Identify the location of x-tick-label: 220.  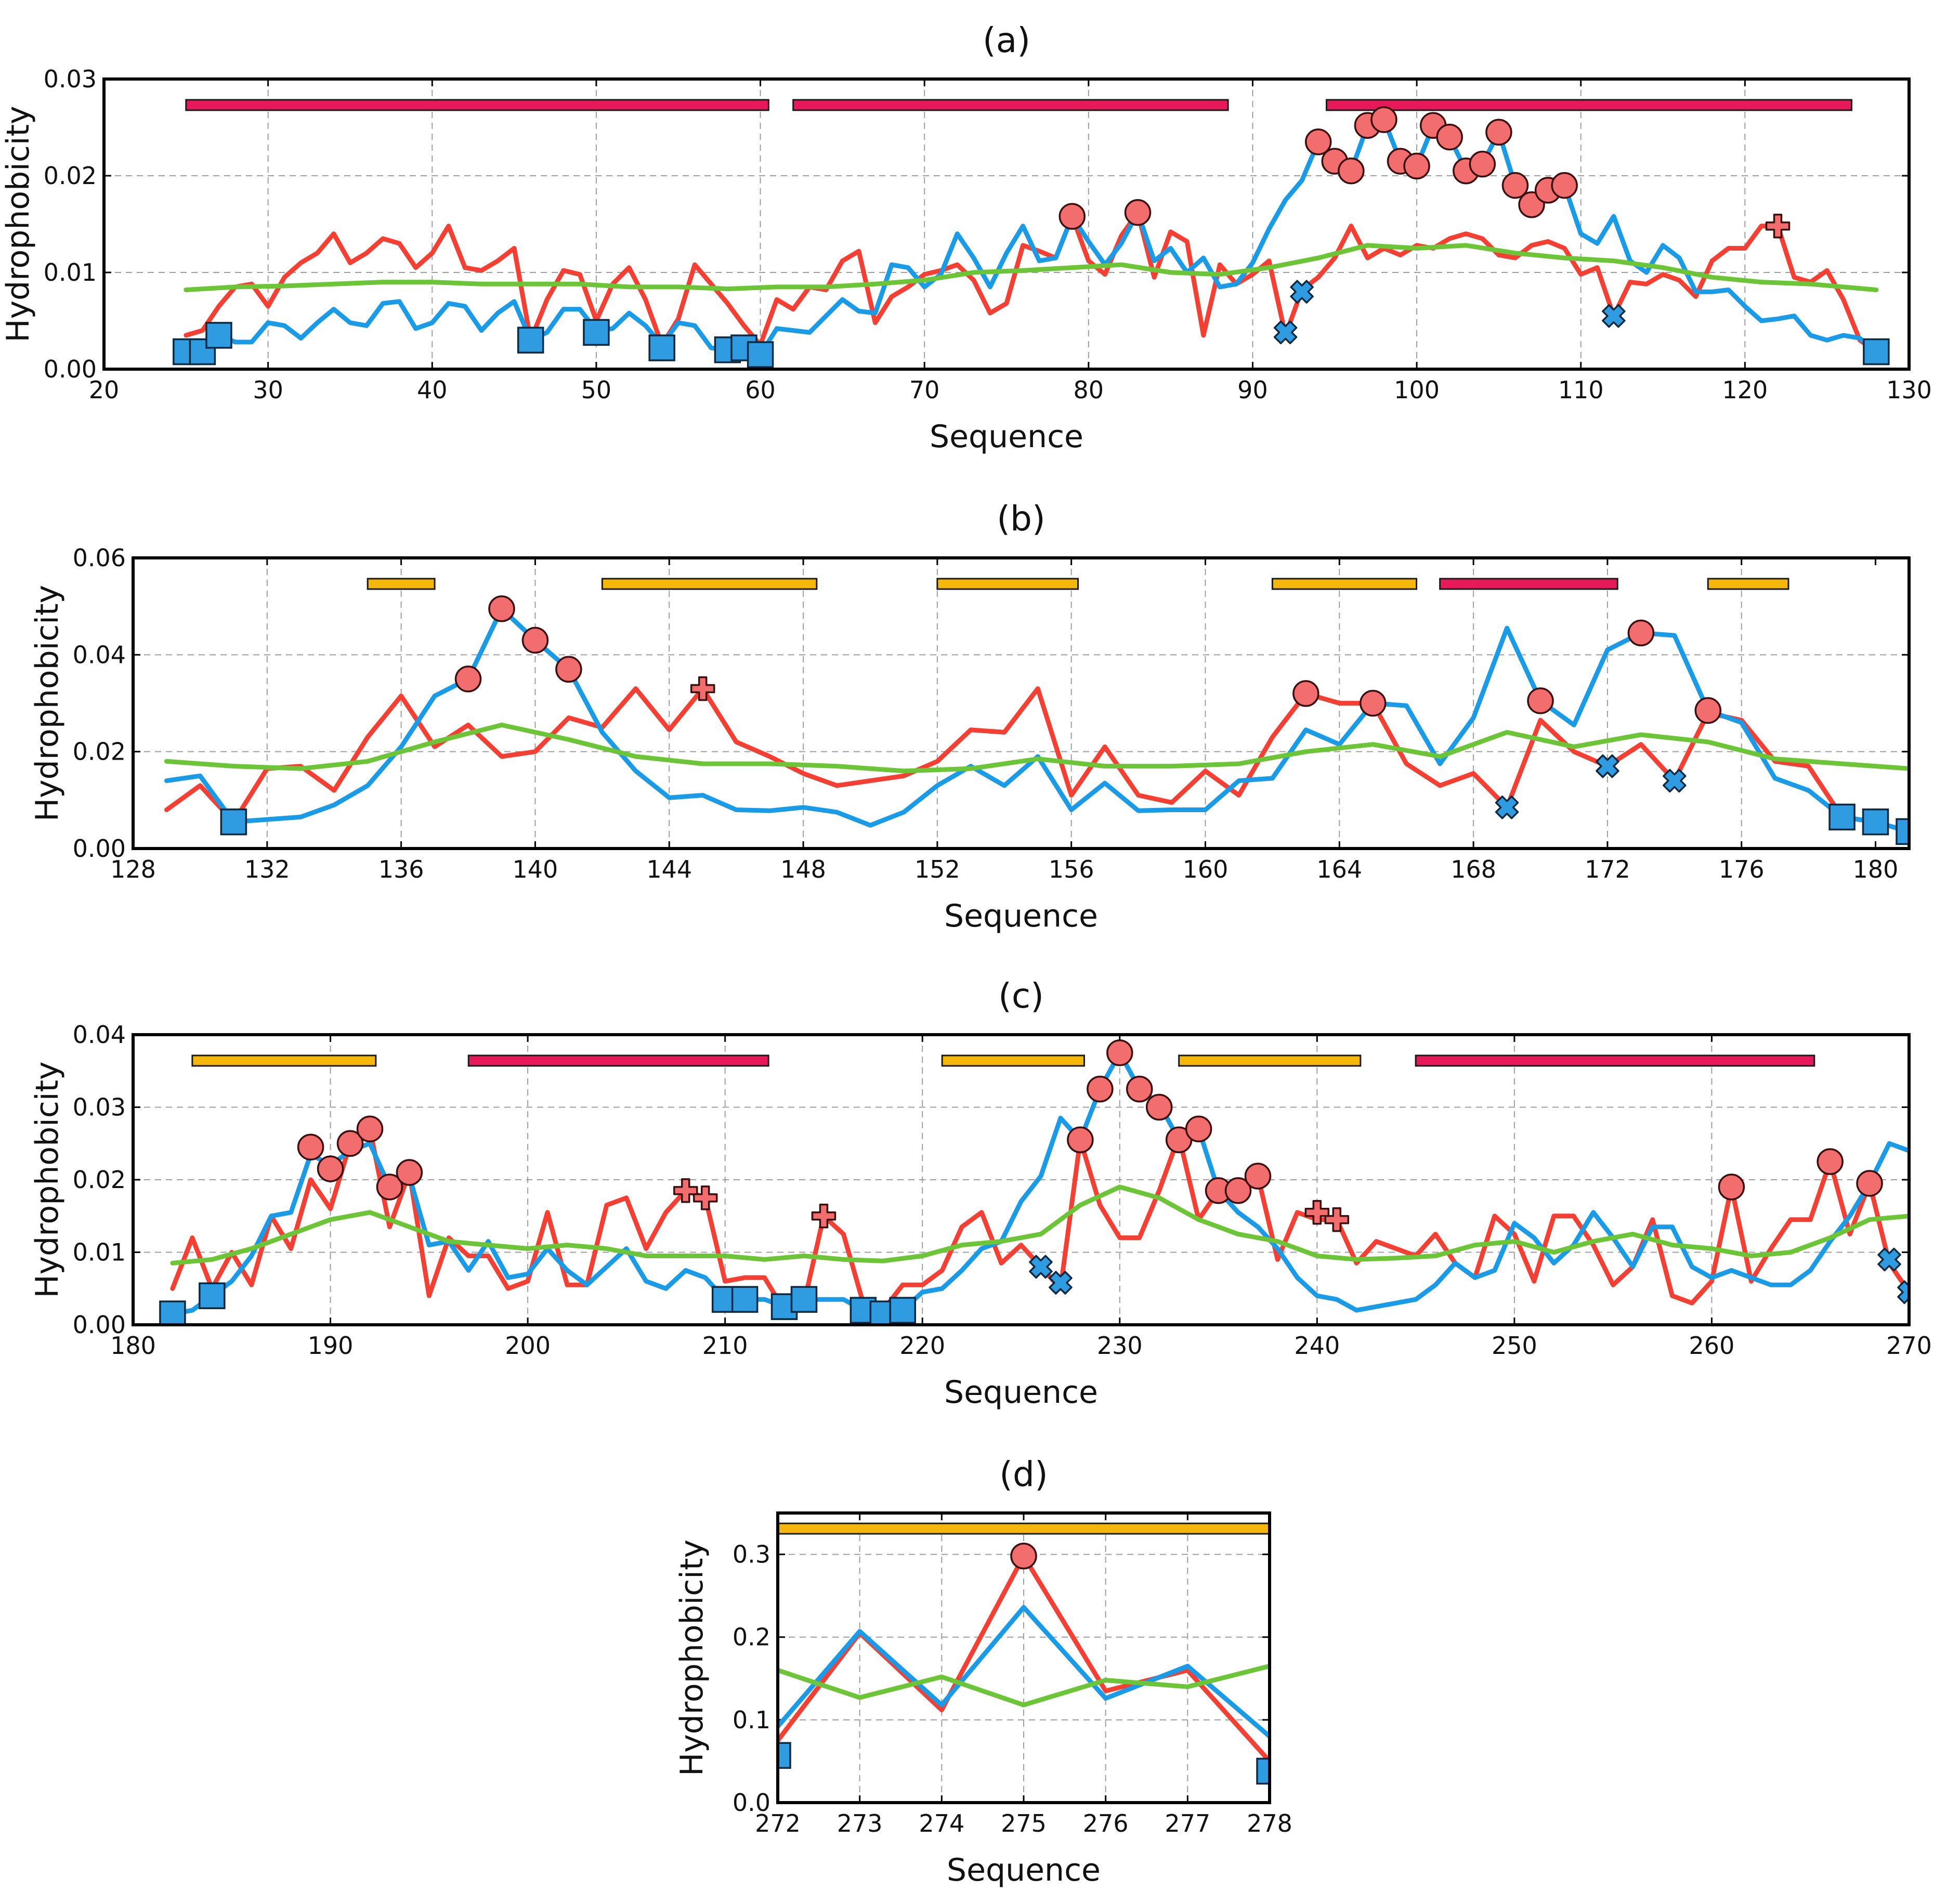
(922, 1346).